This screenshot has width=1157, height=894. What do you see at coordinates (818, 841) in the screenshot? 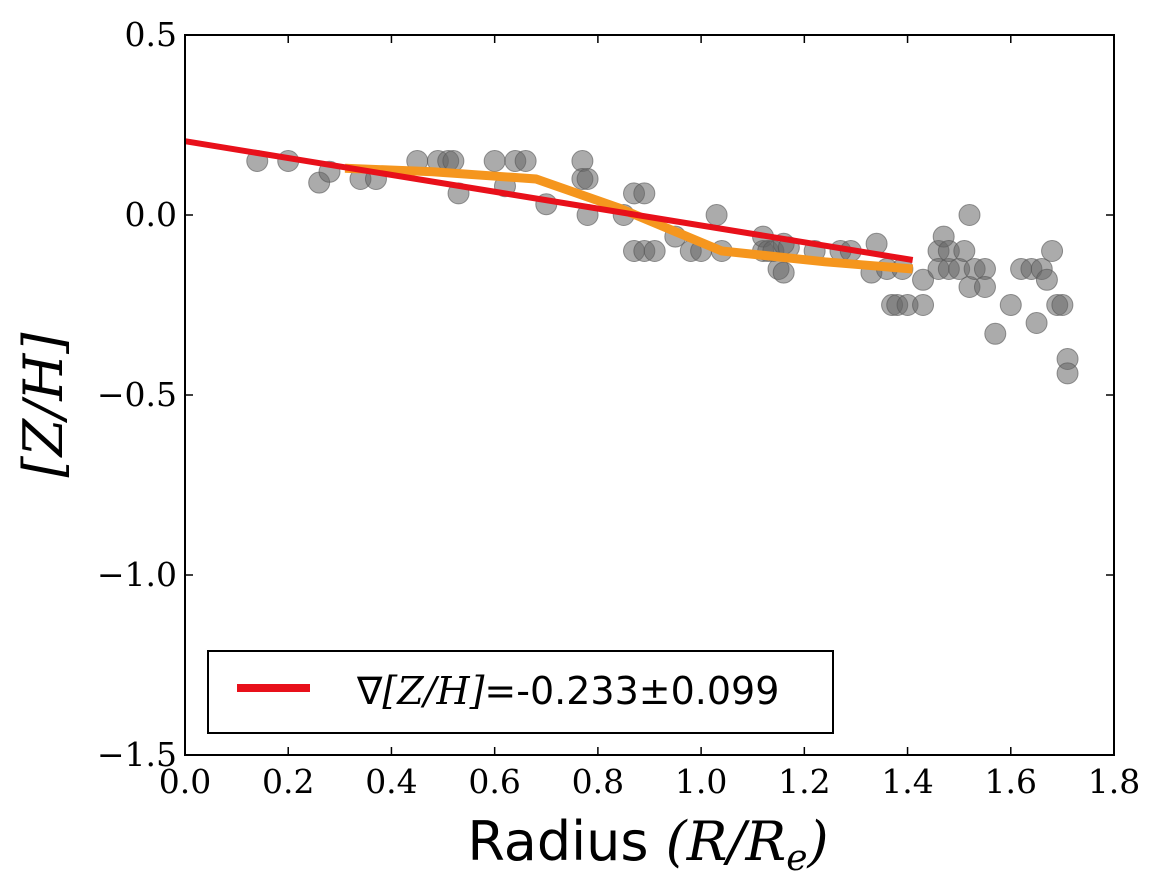
I see `x-axis-title-close: )` at bounding box center [818, 841].